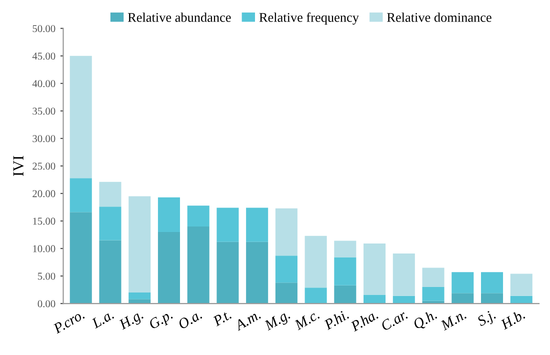  I want to click on legend-label: Relative dominance, so click(439, 17).